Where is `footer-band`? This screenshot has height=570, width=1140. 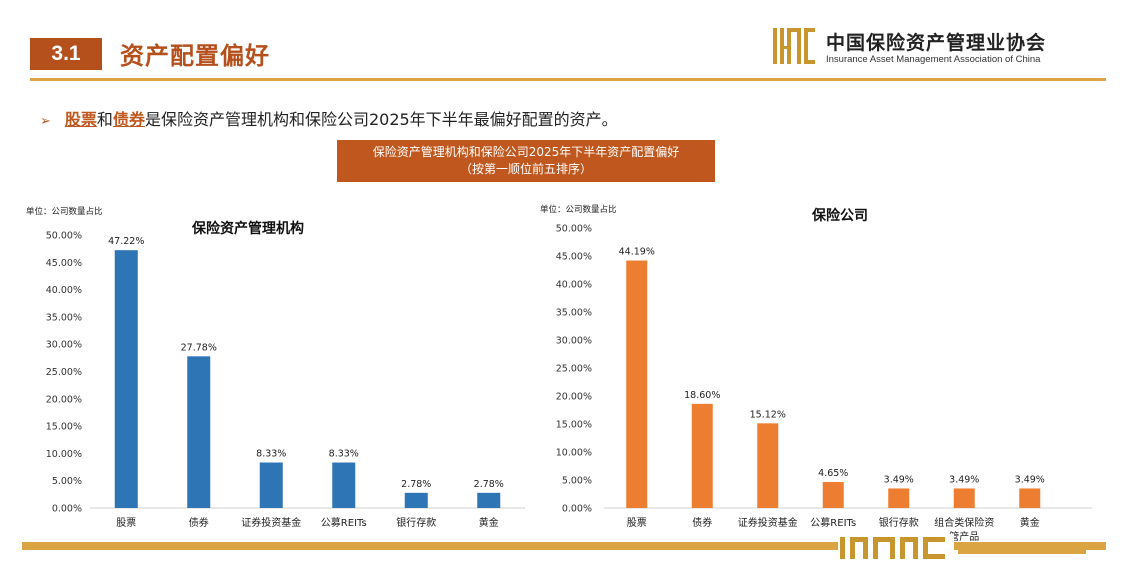 footer-band is located at coordinates (564, 546).